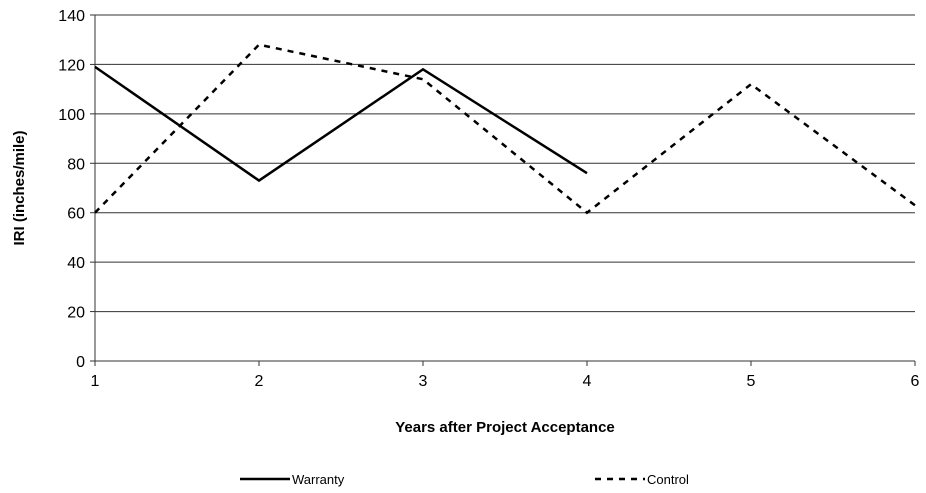 This screenshot has height=493, width=926. What do you see at coordinates (71, 16) in the screenshot?
I see `y-tick-label: 140` at bounding box center [71, 16].